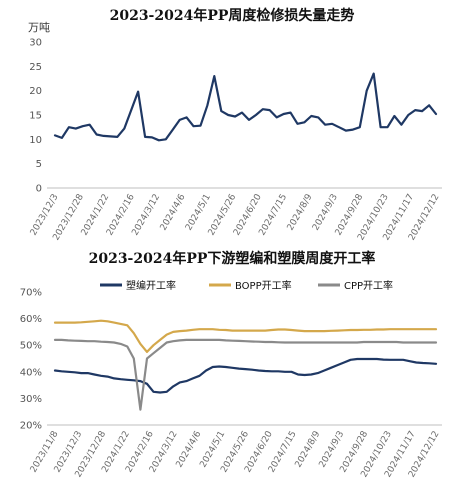  What do you see at coordinates (31, 426) in the screenshot?
I see `y-tick-label: 20%` at bounding box center [31, 426].